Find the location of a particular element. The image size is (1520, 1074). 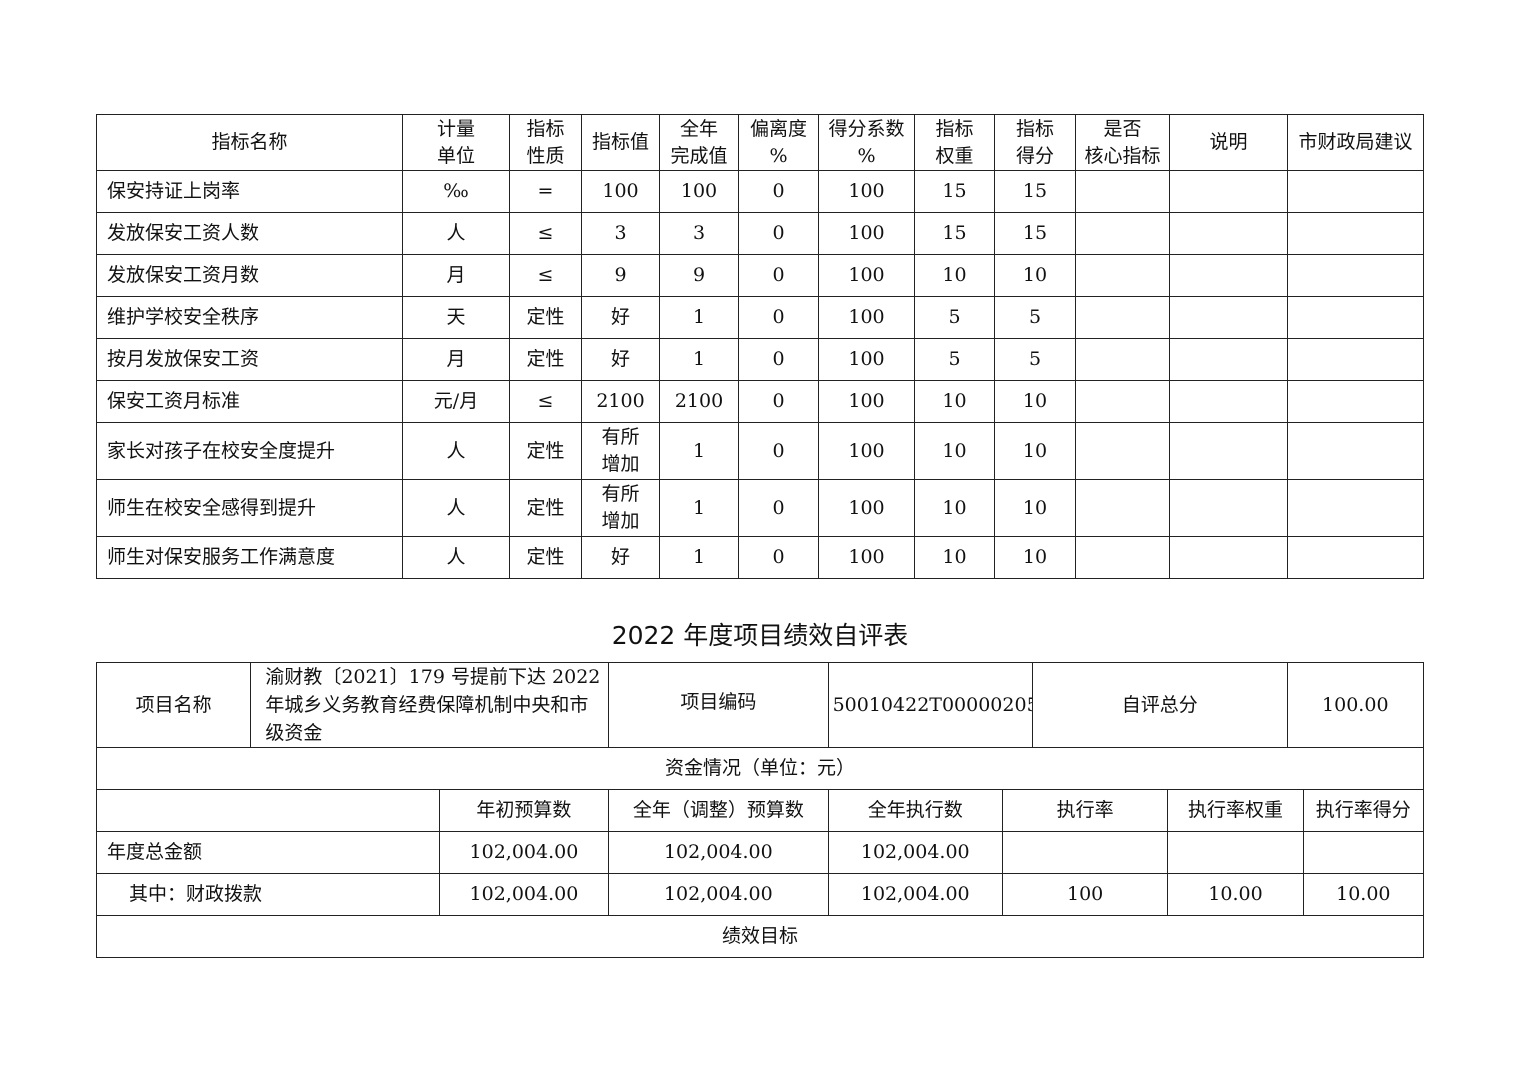

project-code-label-cell: 项目编码 is located at coordinates (718, 705).